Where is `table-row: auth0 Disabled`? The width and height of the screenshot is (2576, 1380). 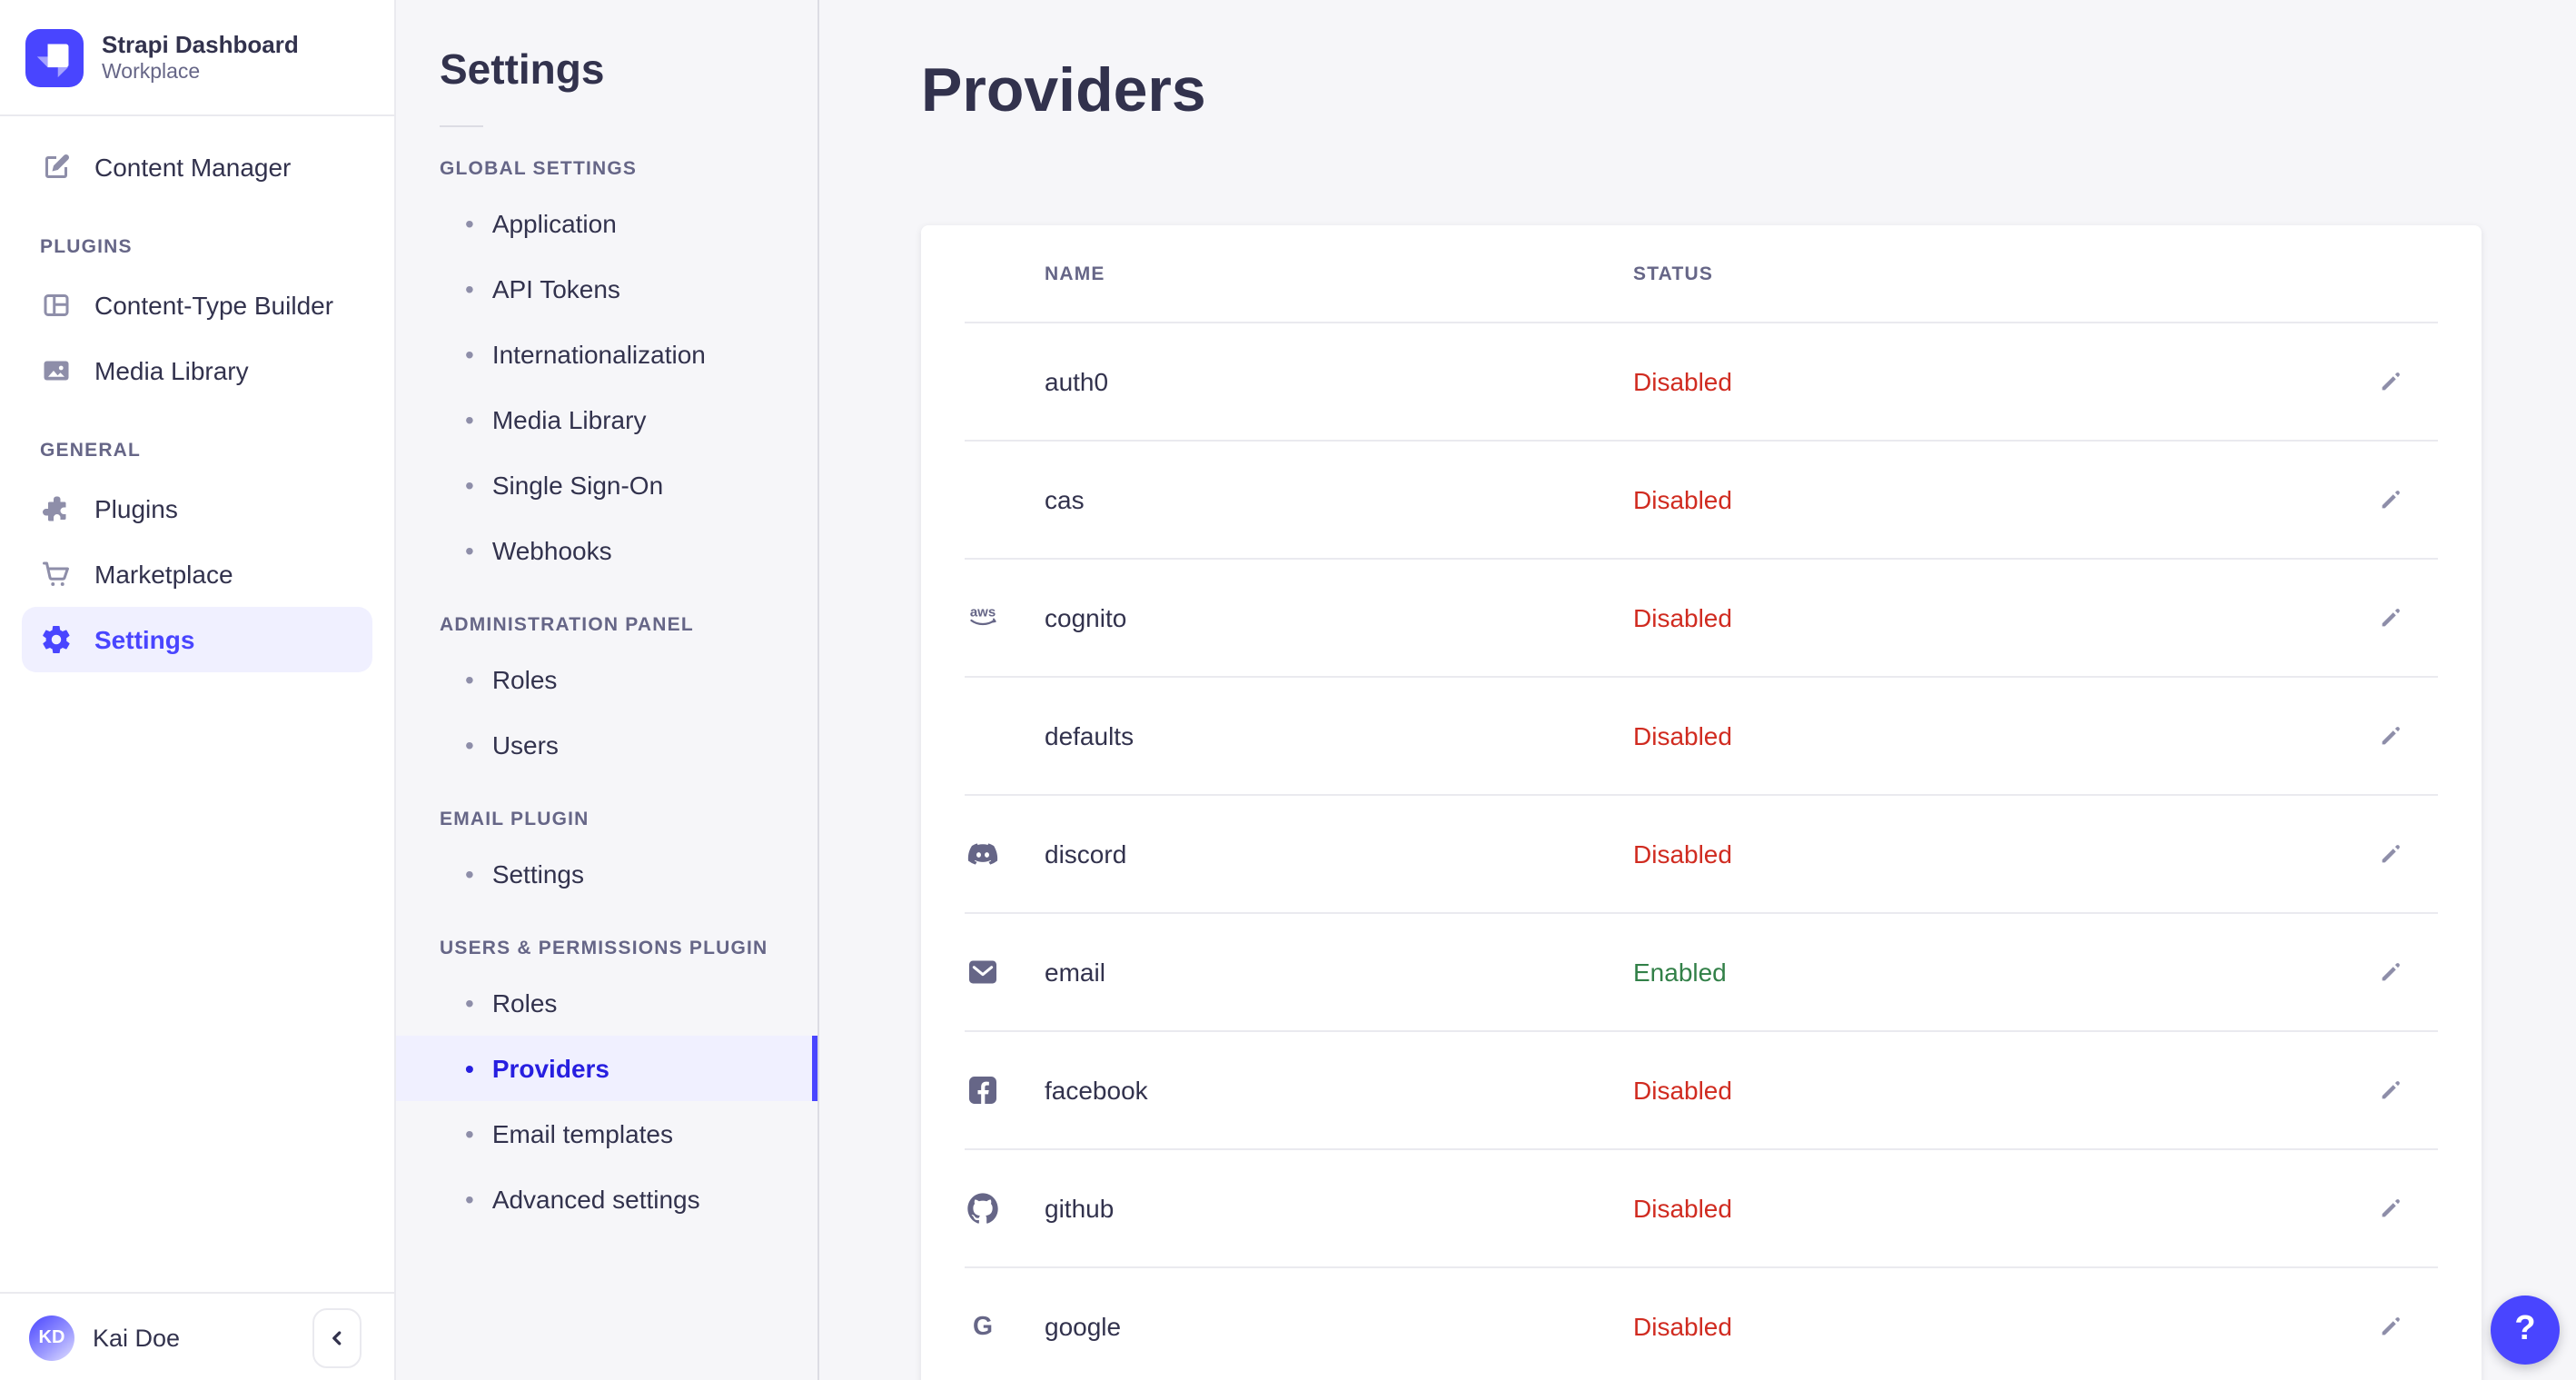 table-row: auth0 Disabled is located at coordinates (1701, 381).